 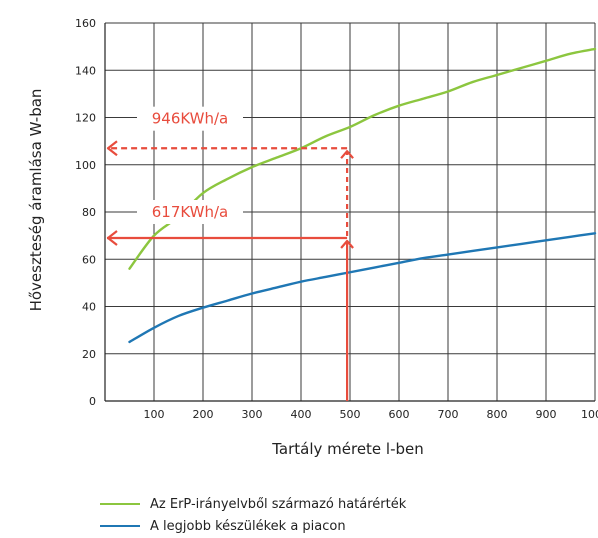 I want to click on x-tick-label: 500, so click(x=350, y=414).